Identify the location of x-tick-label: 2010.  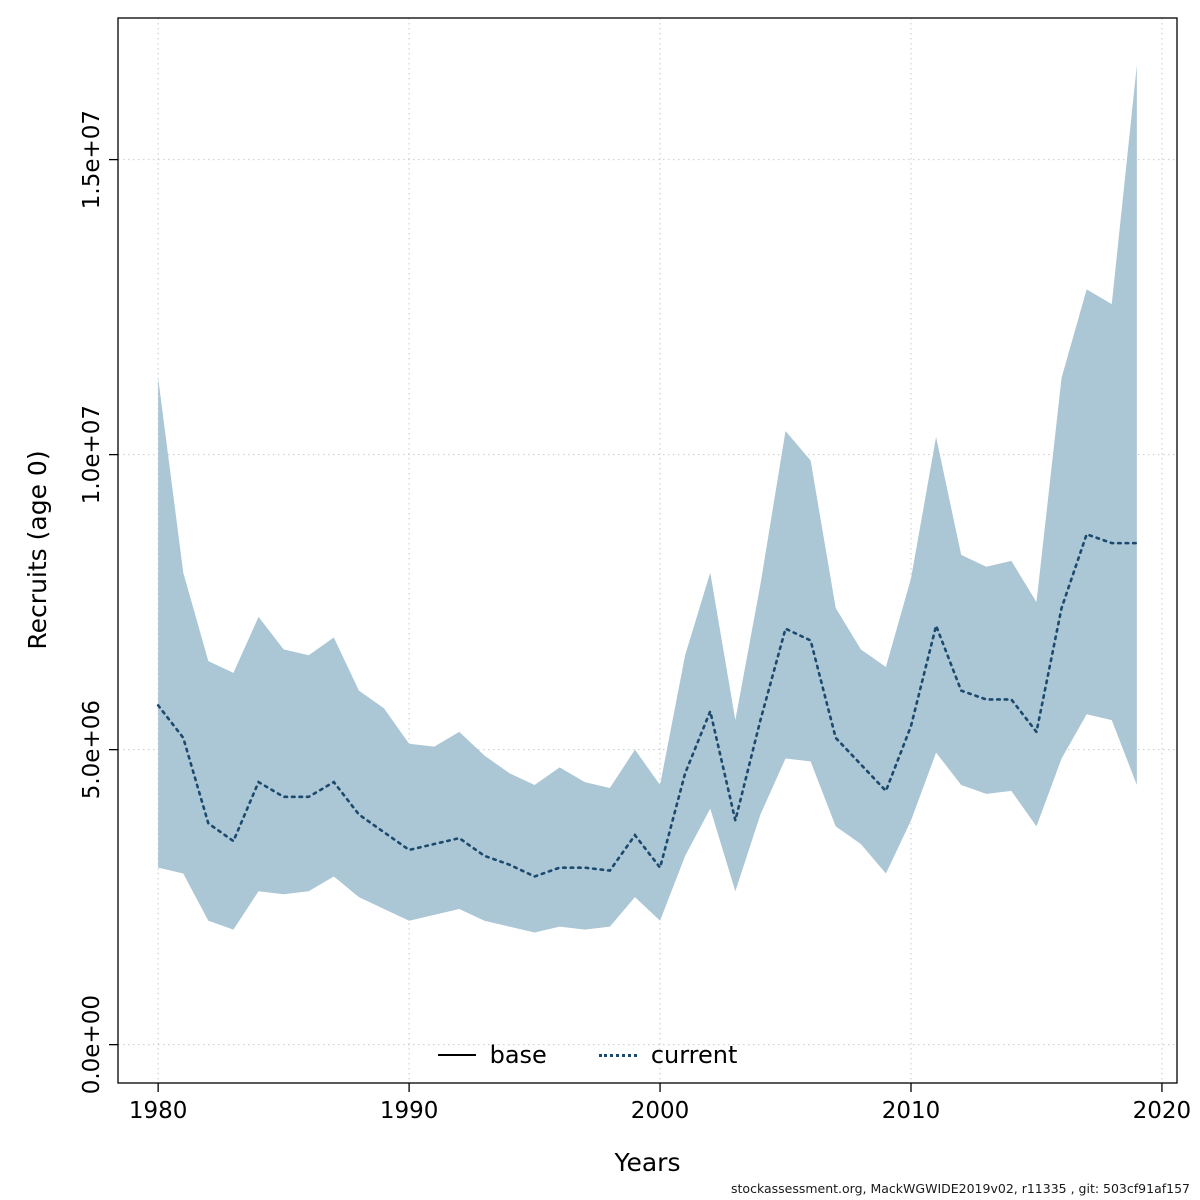
(911, 1111).